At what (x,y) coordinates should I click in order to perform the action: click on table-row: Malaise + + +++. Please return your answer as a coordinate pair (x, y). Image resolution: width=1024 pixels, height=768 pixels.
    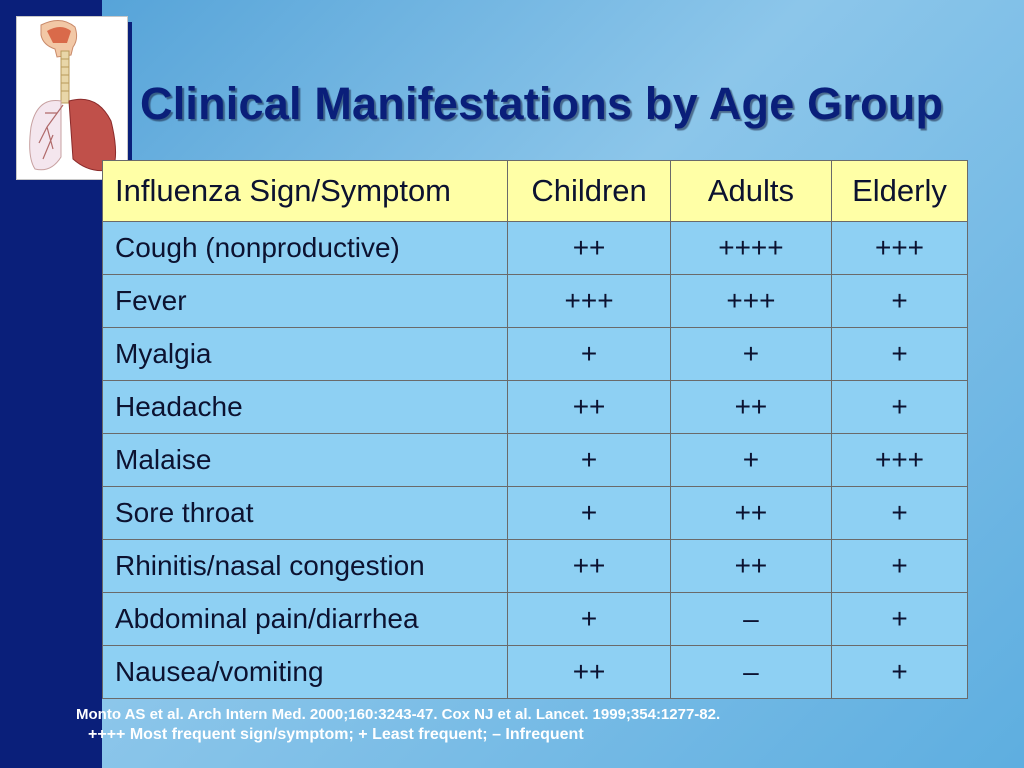
    Looking at the image, I should click on (534, 460).